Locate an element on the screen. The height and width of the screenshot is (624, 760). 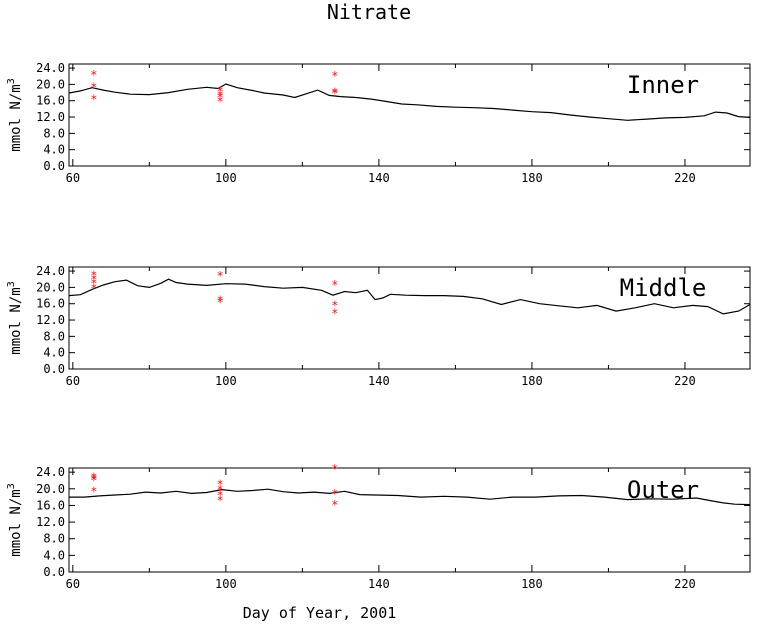
chart-1-plot-frame is located at coordinates (409, 115).